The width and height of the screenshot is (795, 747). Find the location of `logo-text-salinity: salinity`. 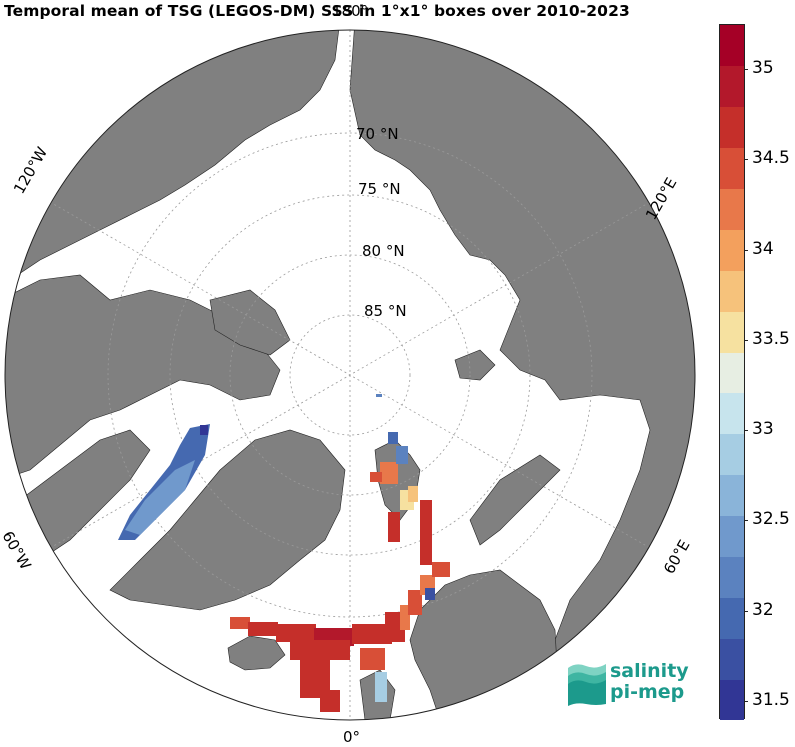

logo-text-salinity: salinity is located at coordinates (649, 671).